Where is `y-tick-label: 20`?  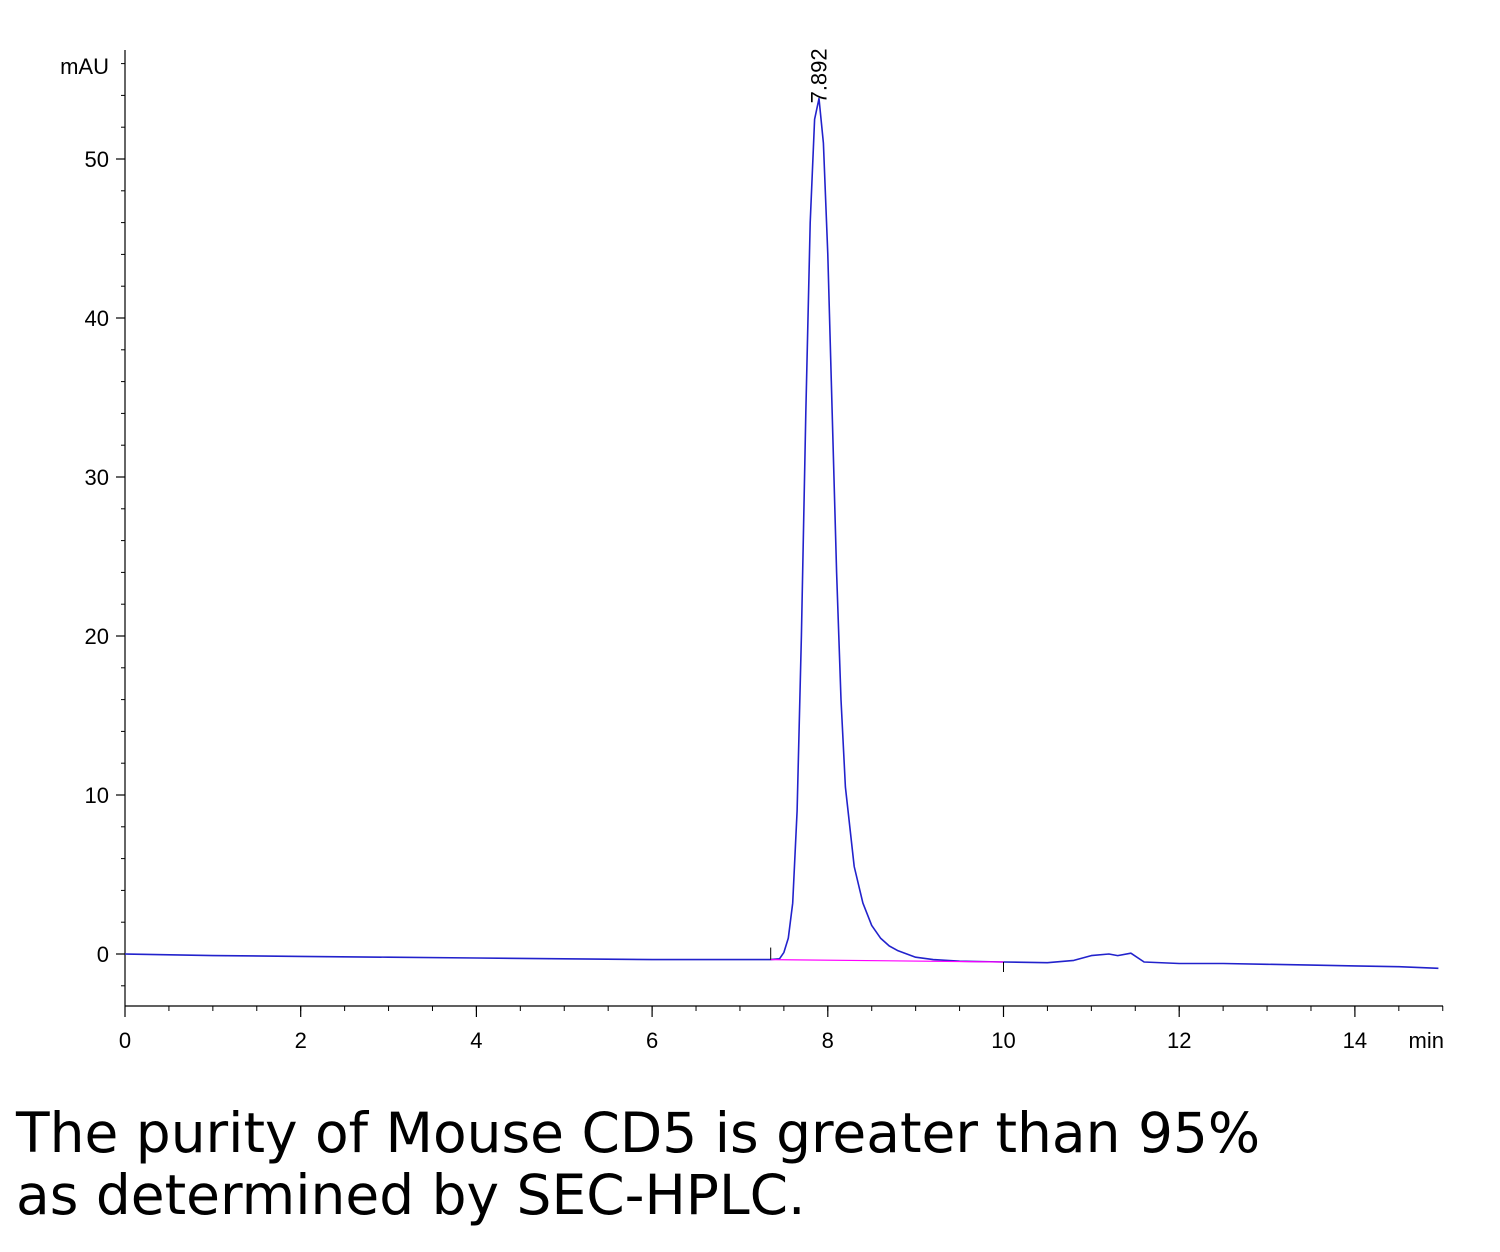
y-tick-label: 20 is located at coordinates (97, 636).